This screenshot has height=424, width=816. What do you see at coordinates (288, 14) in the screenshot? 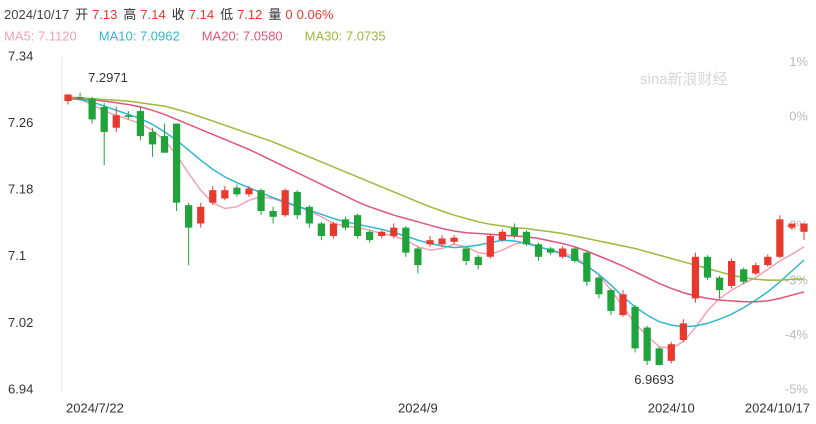
I see `header-value: 0` at bounding box center [288, 14].